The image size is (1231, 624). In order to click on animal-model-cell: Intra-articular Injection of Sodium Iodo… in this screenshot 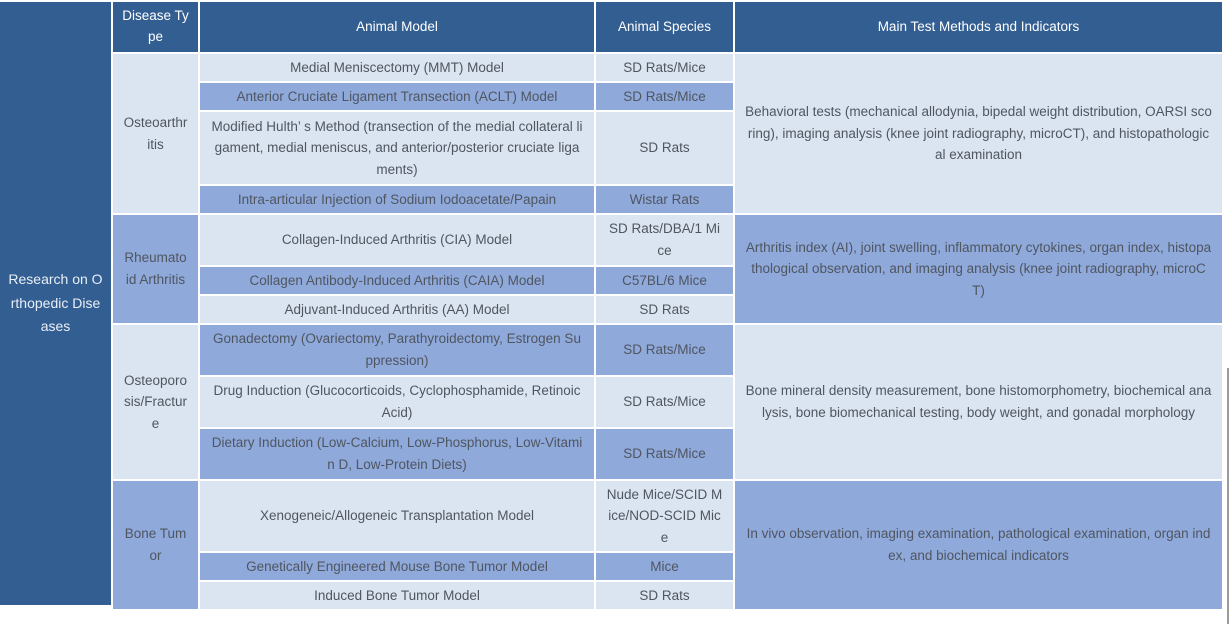, I will do `click(397, 199)`.